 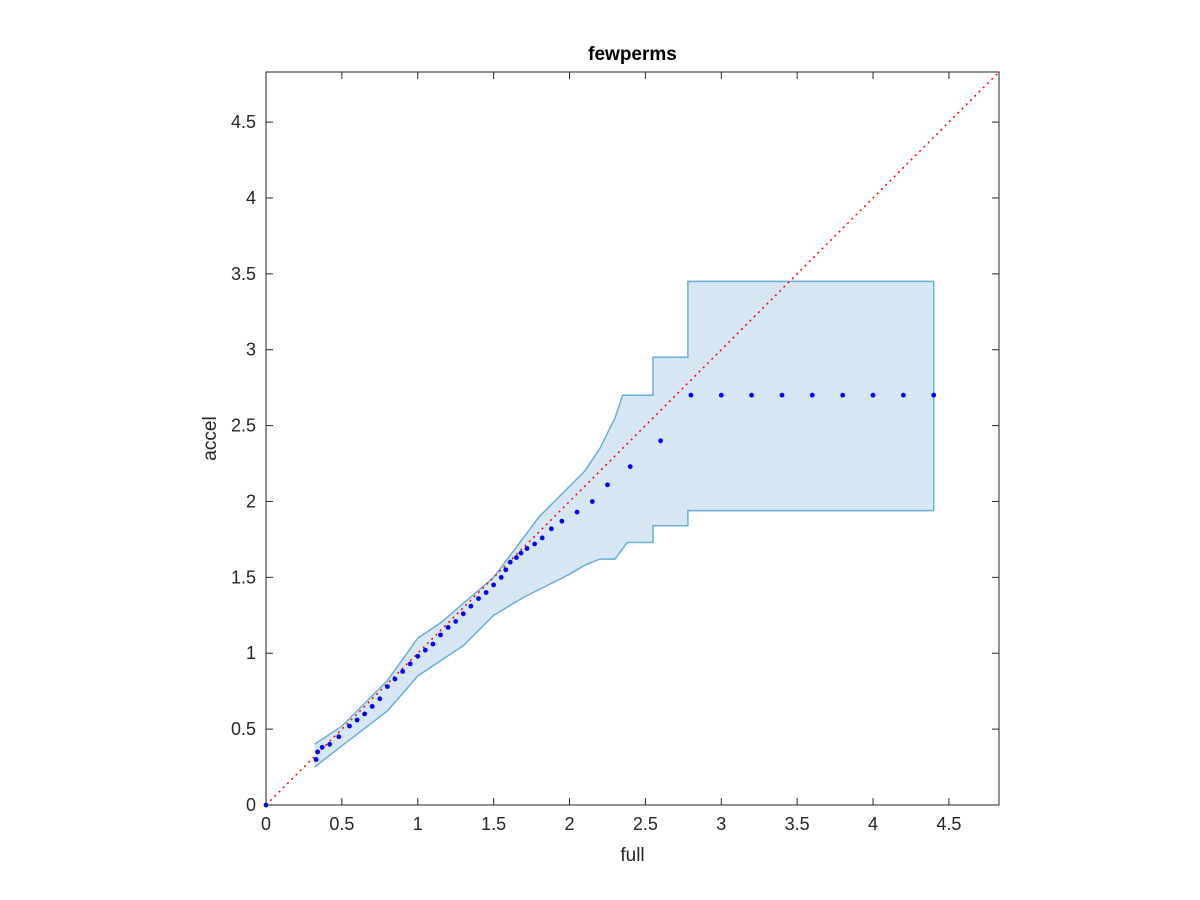 I want to click on x-tick-label: 2, so click(x=570, y=824).